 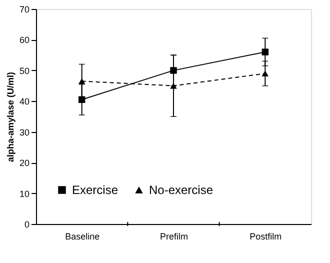 I want to click on legend-label: Exercise, so click(x=95, y=190).